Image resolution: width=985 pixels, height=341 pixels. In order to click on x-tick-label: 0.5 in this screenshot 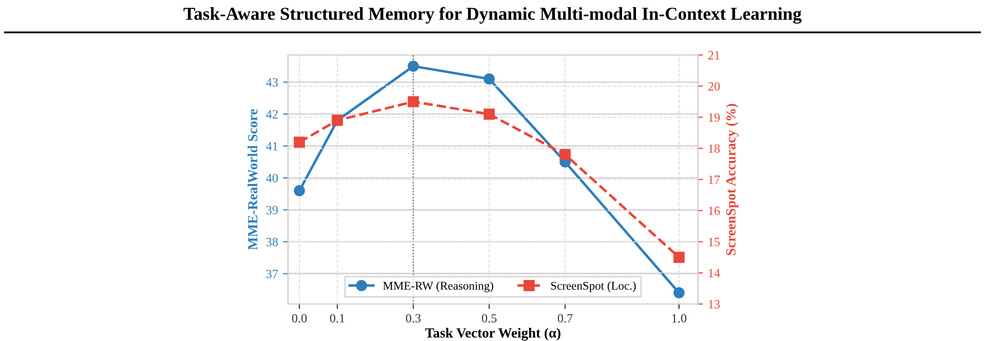, I will do `click(489, 318)`.